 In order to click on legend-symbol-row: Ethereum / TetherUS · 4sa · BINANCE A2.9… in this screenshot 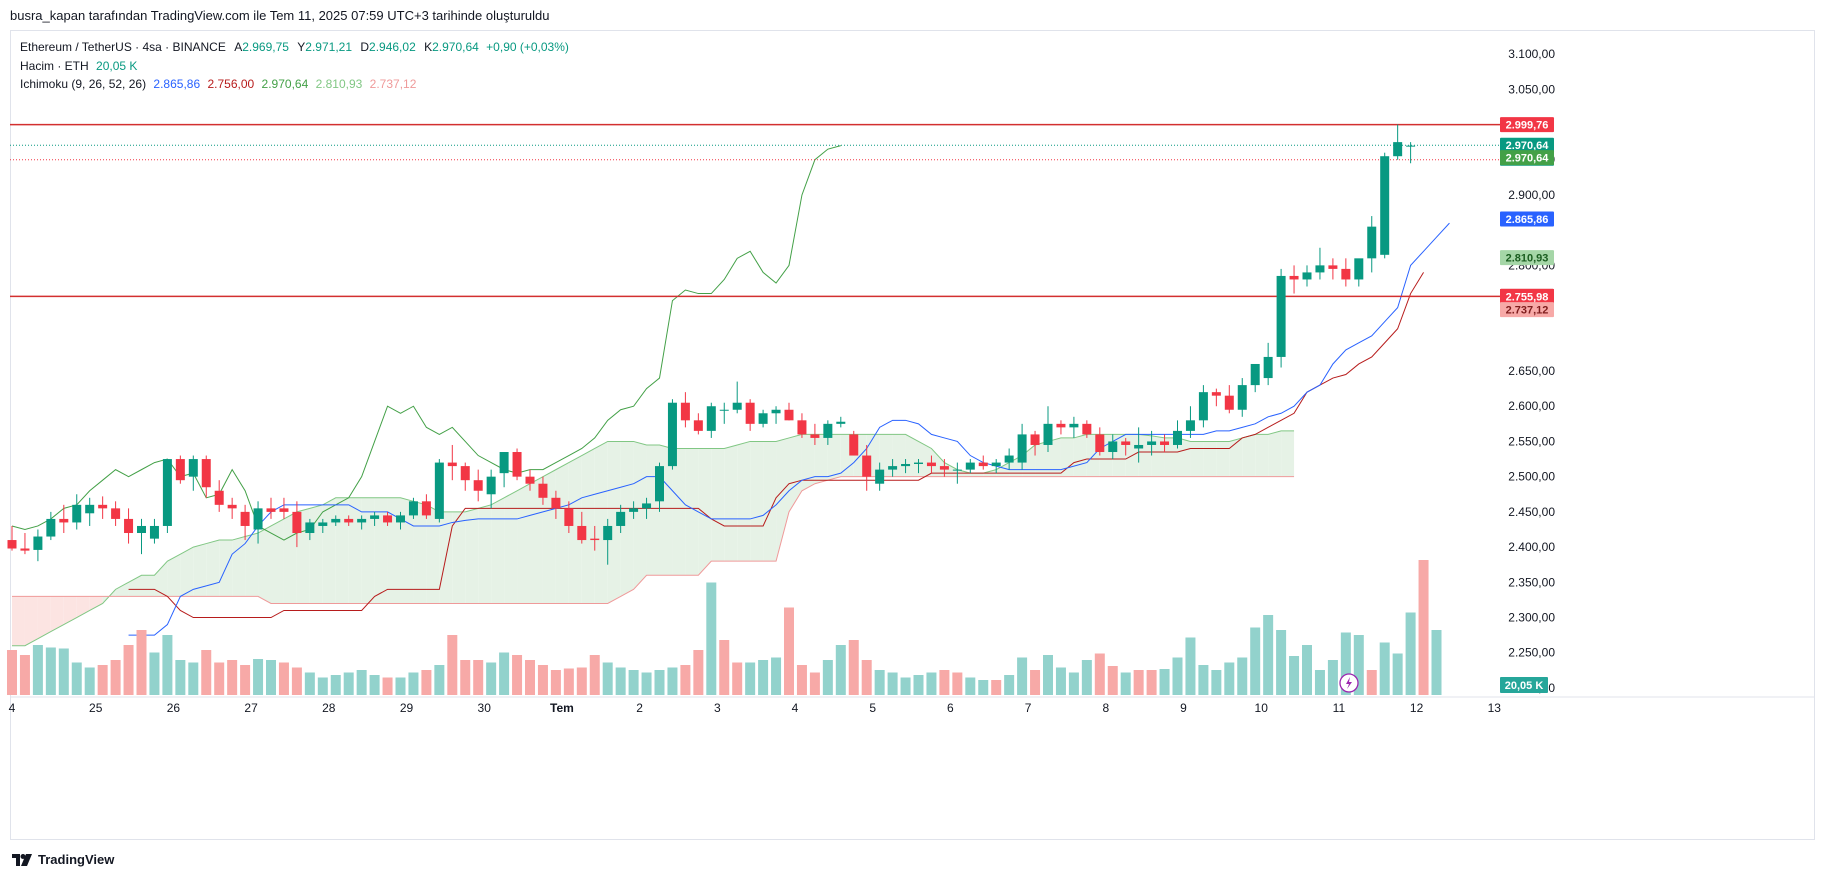, I will do `click(294, 47)`.